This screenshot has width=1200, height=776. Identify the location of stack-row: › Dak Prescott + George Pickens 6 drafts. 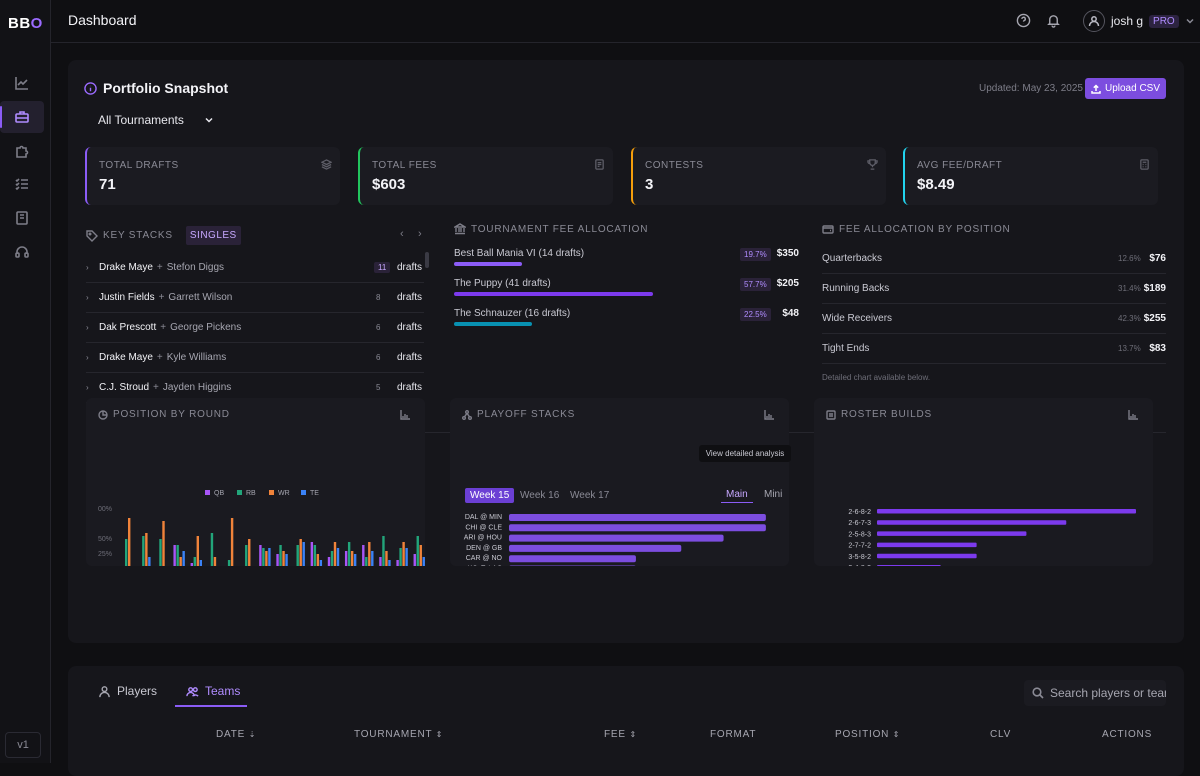
(255, 328).